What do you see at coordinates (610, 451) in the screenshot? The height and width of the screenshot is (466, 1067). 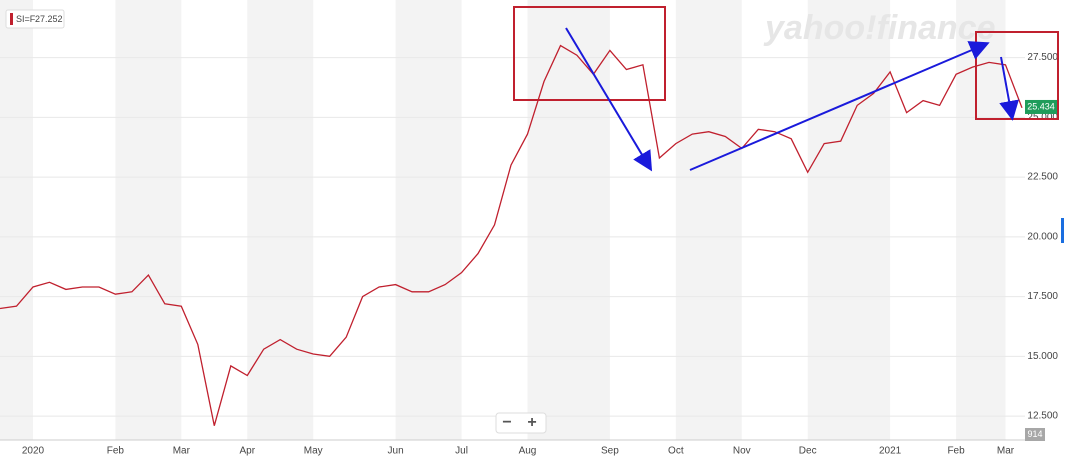 I see `x-tick-label: Sep` at bounding box center [610, 451].